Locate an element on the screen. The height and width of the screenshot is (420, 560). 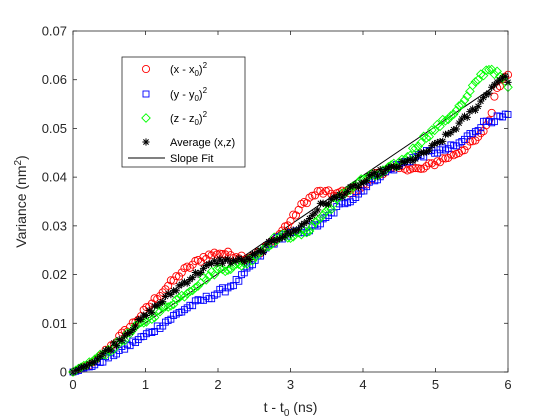
legend-box is located at coordinates (183, 112).